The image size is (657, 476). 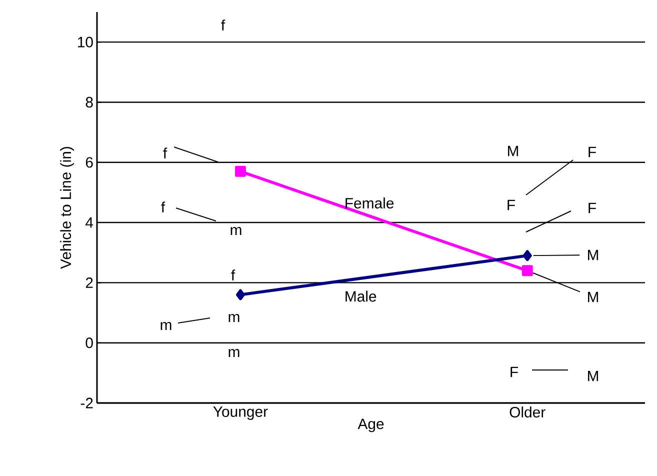 I want to click on series-label: Male, so click(x=361, y=296).